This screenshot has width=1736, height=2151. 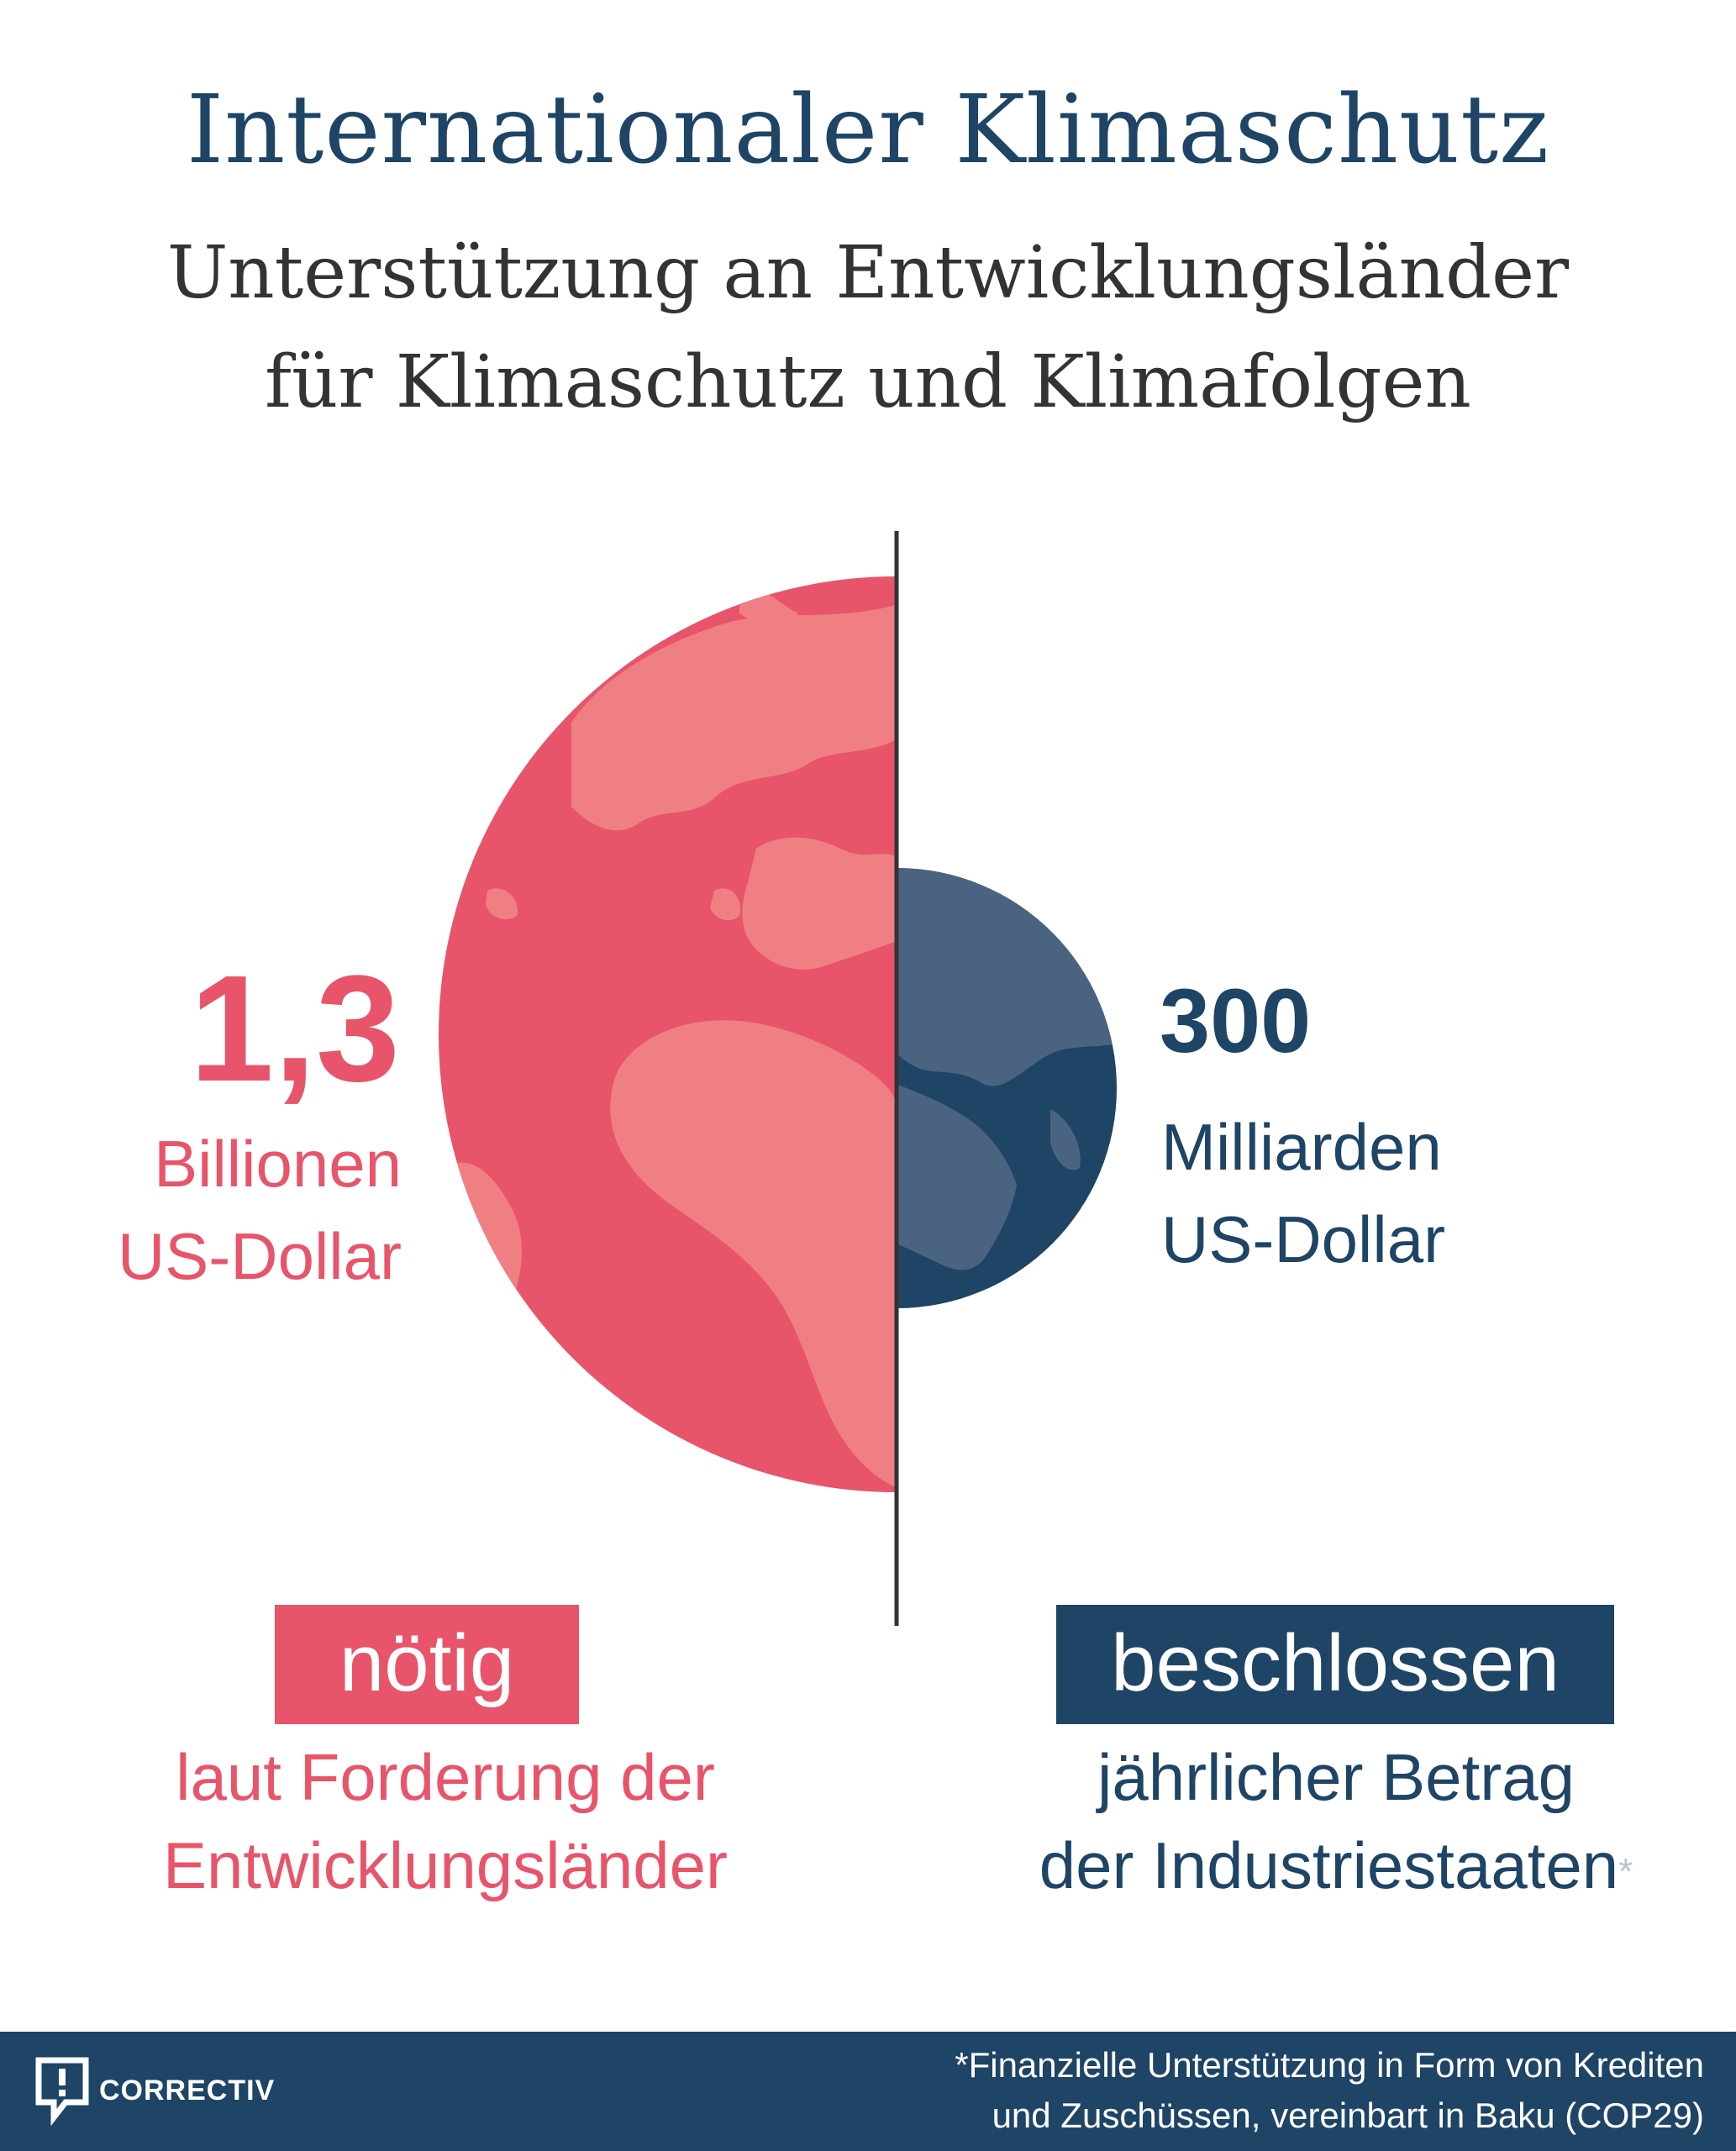 What do you see at coordinates (868, 131) in the screenshot?
I see `page-title: Internationaler Klimaschutz` at bounding box center [868, 131].